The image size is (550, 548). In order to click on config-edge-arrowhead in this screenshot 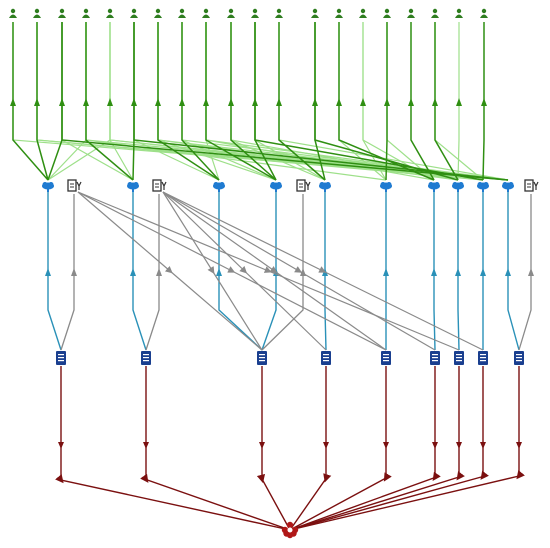, I will do `click(531, 272)`.